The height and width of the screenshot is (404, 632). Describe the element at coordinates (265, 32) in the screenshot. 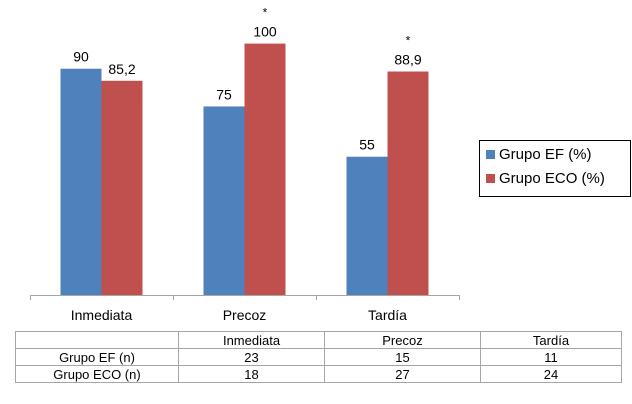

I see `data-label: 100` at that location.